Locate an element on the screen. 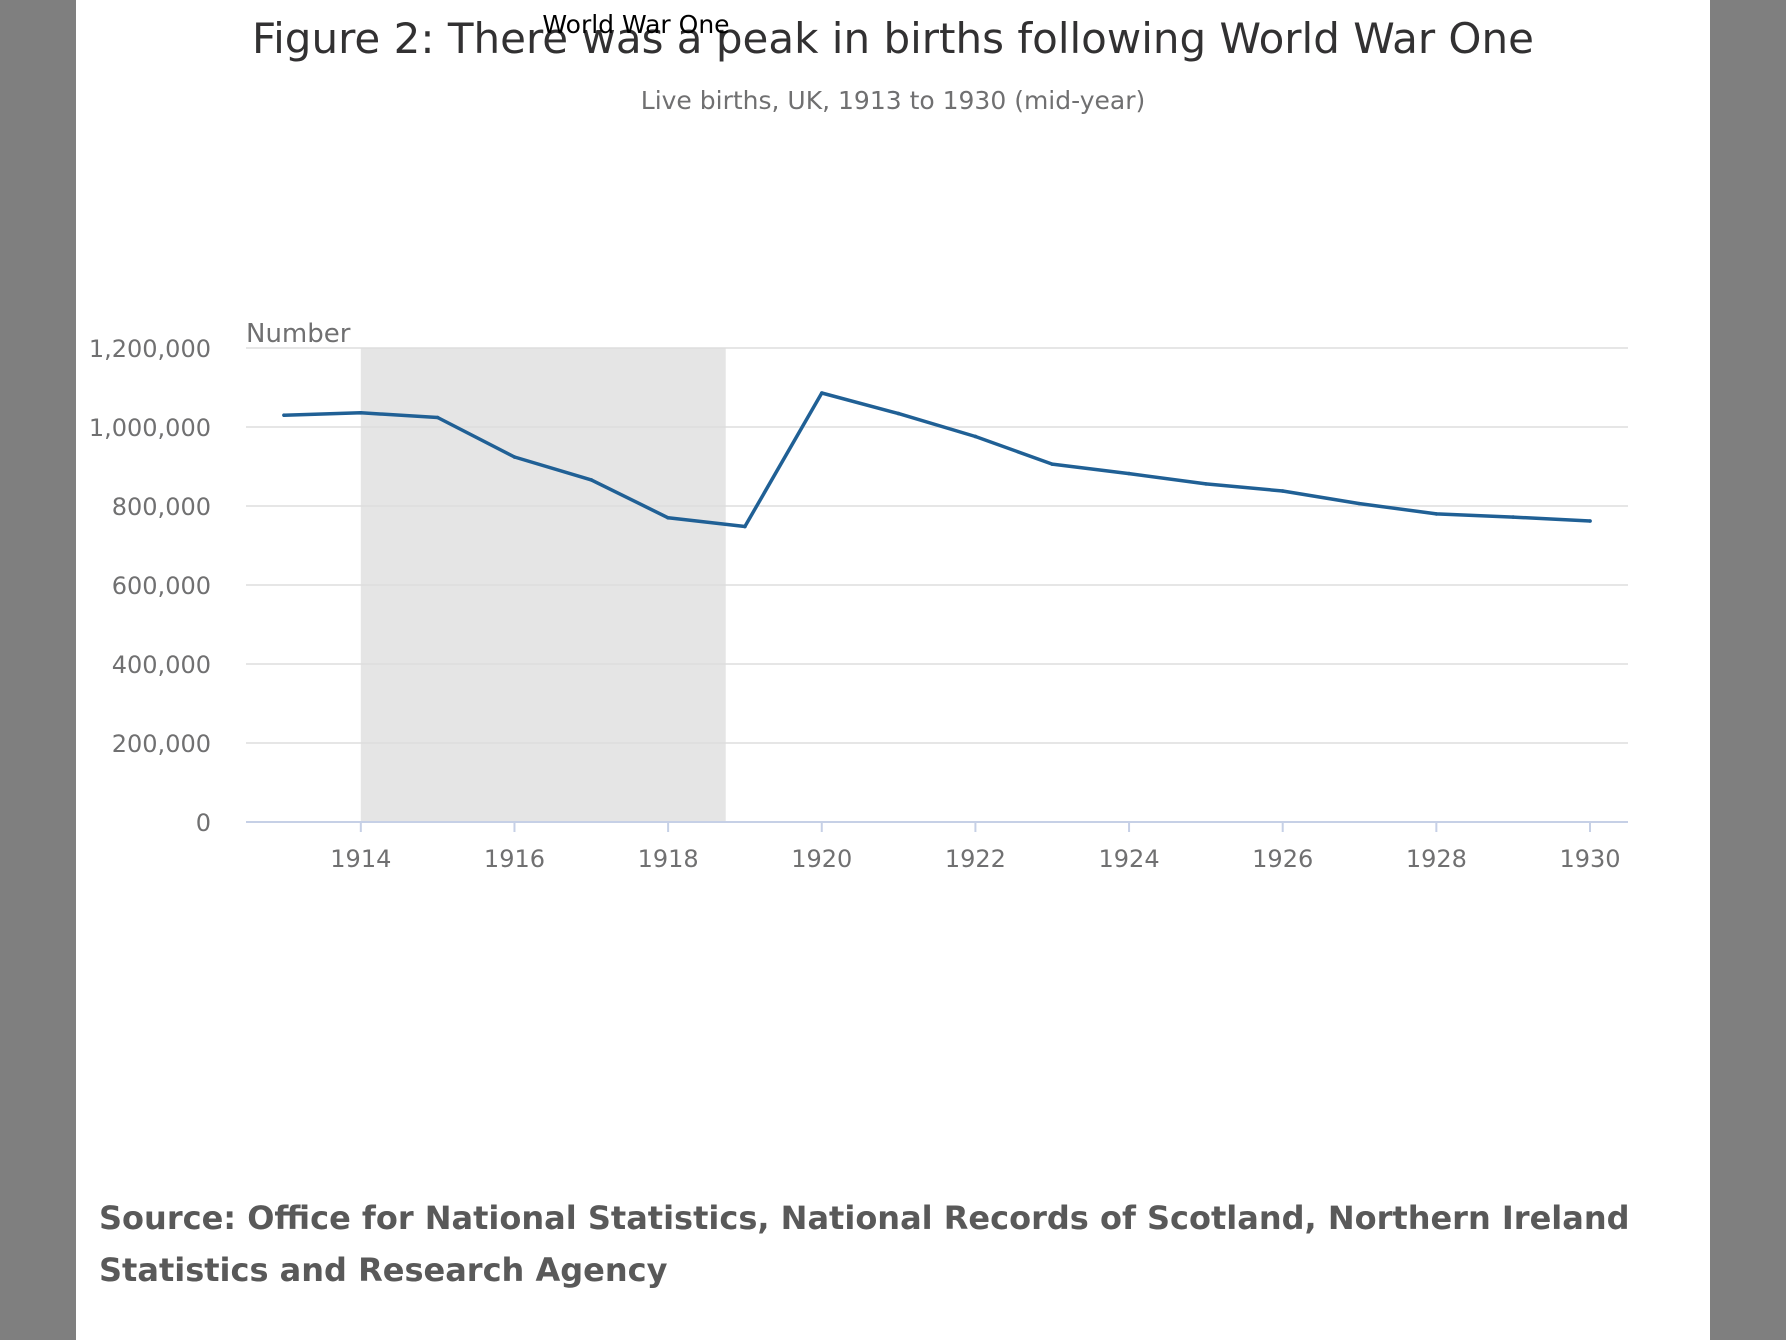  series-layer is located at coordinates (937, 460).